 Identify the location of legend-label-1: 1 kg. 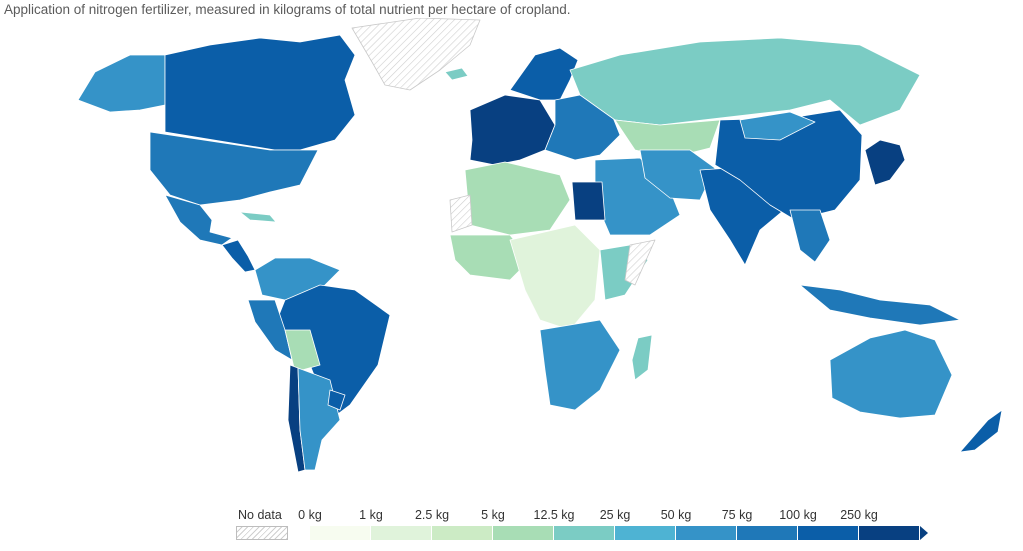
(371, 515).